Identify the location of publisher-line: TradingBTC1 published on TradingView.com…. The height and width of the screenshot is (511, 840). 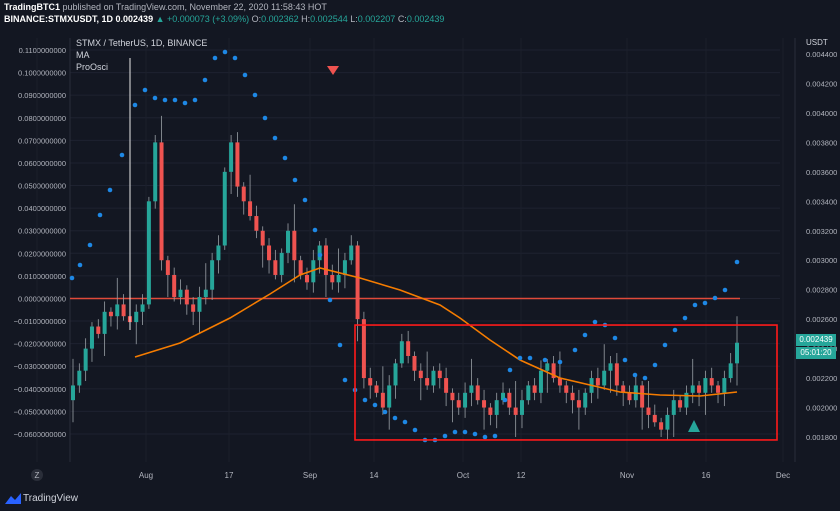
(165, 7).